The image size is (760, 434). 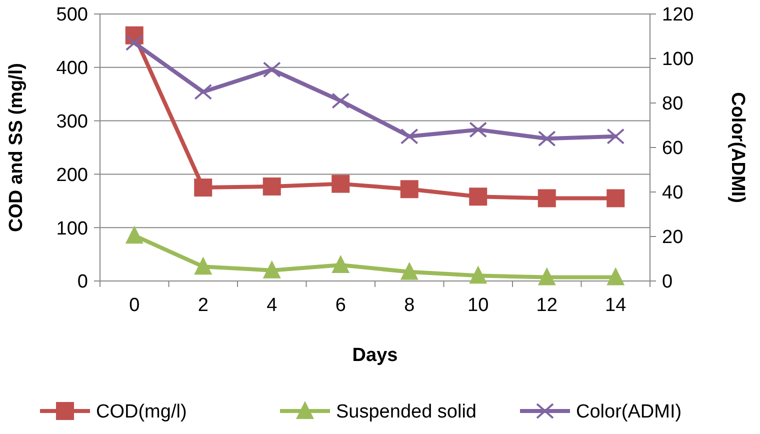 What do you see at coordinates (667, 282) in the screenshot?
I see `y2-tick-label: 0` at bounding box center [667, 282].